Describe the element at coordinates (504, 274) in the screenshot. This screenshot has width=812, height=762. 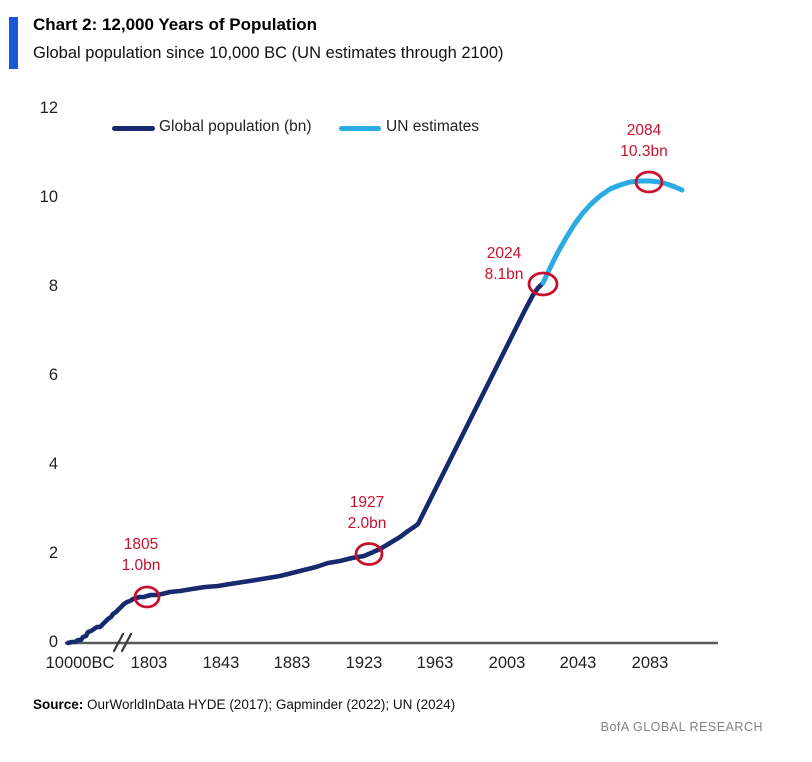
I see `annotation-2024-value: 8.1bn` at that location.